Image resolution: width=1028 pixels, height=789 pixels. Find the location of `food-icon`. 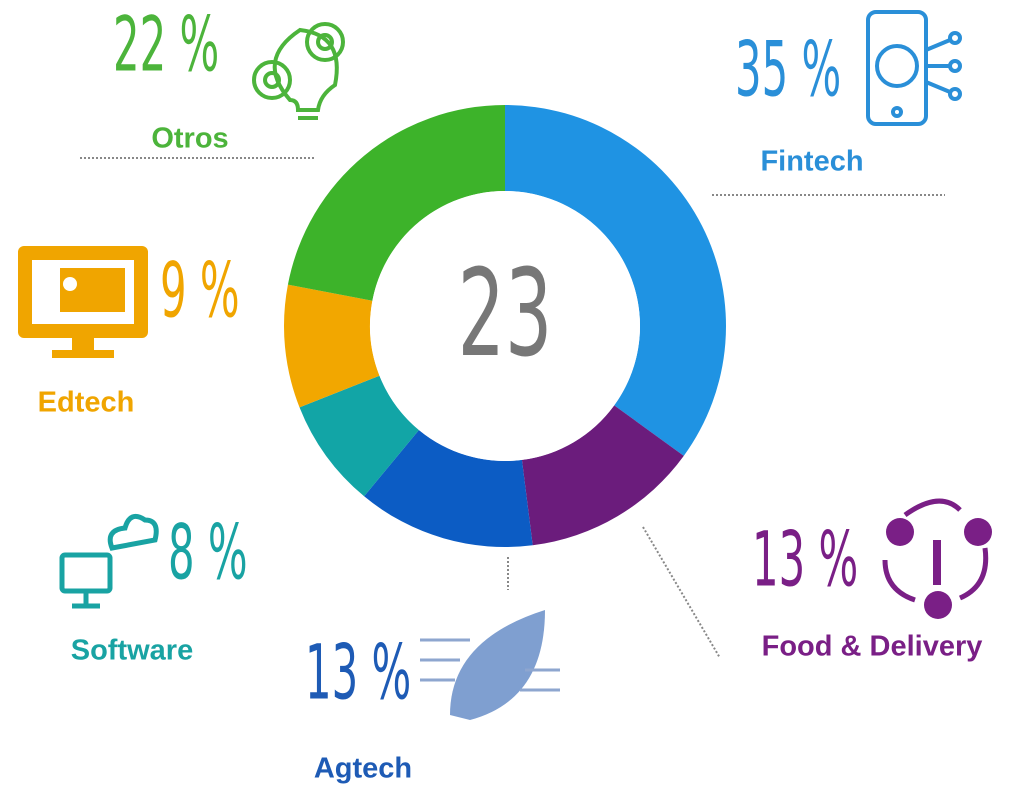

food-icon is located at coordinates (937, 558).